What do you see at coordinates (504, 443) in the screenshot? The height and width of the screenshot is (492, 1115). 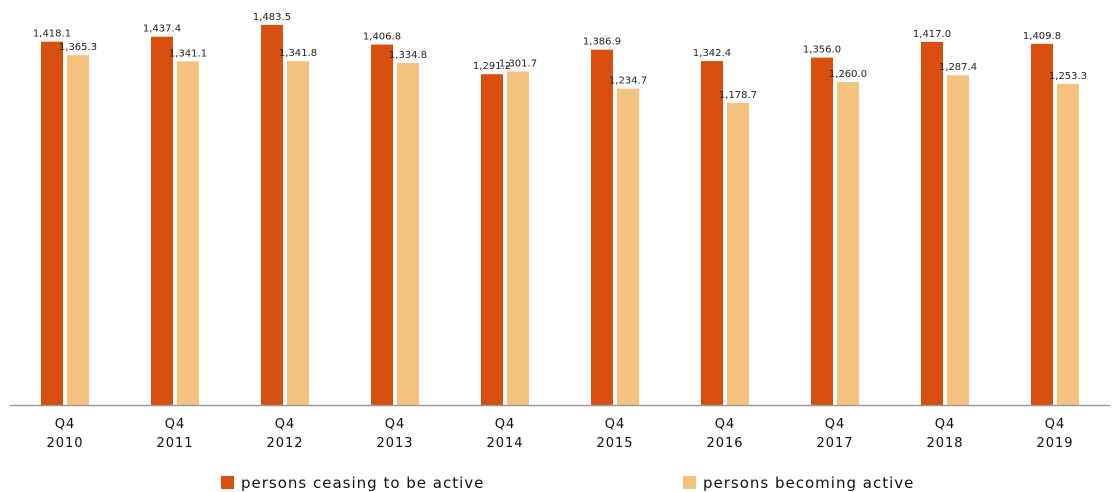 I see `x-tick-label-4-1: 2014` at bounding box center [504, 443].